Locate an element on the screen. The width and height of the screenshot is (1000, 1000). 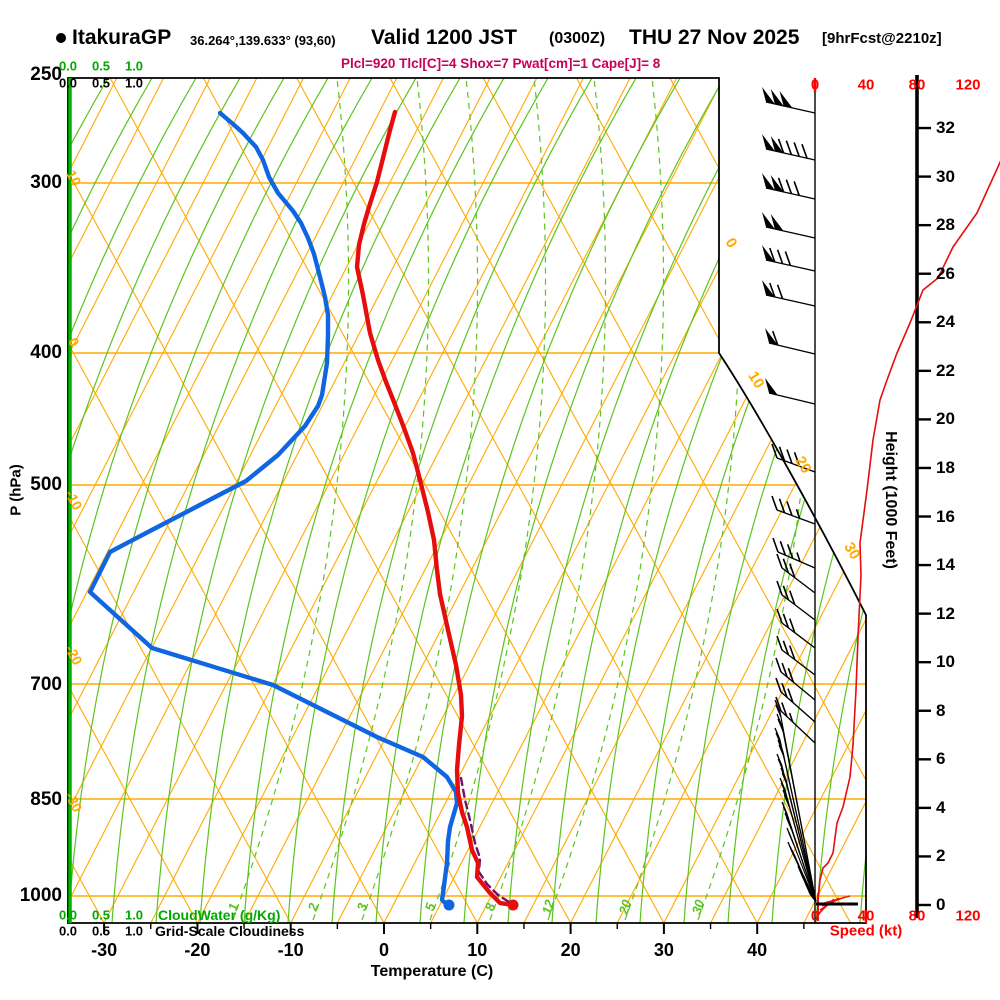
valid-zulu: (0300Z) is located at coordinates (577, 38).